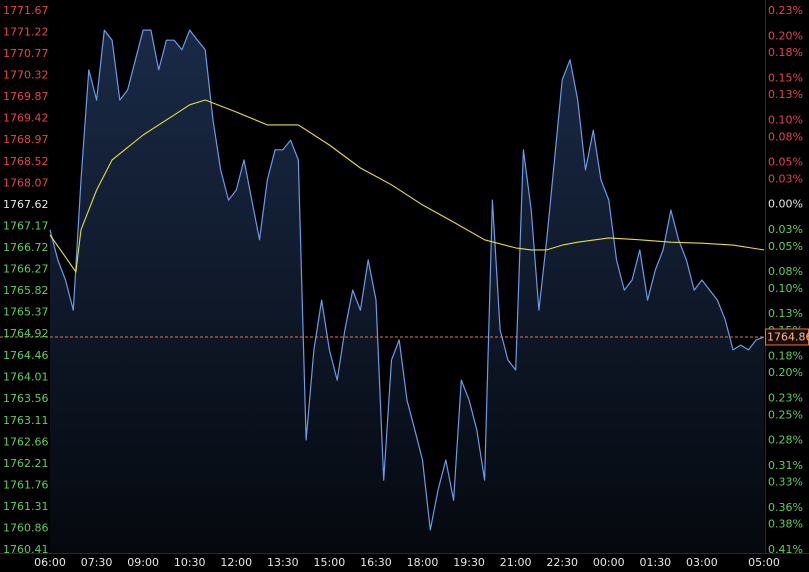 Image resolution: width=809 pixels, height=572 pixels. Describe the element at coordinates (283, 562) in the screenshot. I see `x-tick-label: 13:30` at that location.